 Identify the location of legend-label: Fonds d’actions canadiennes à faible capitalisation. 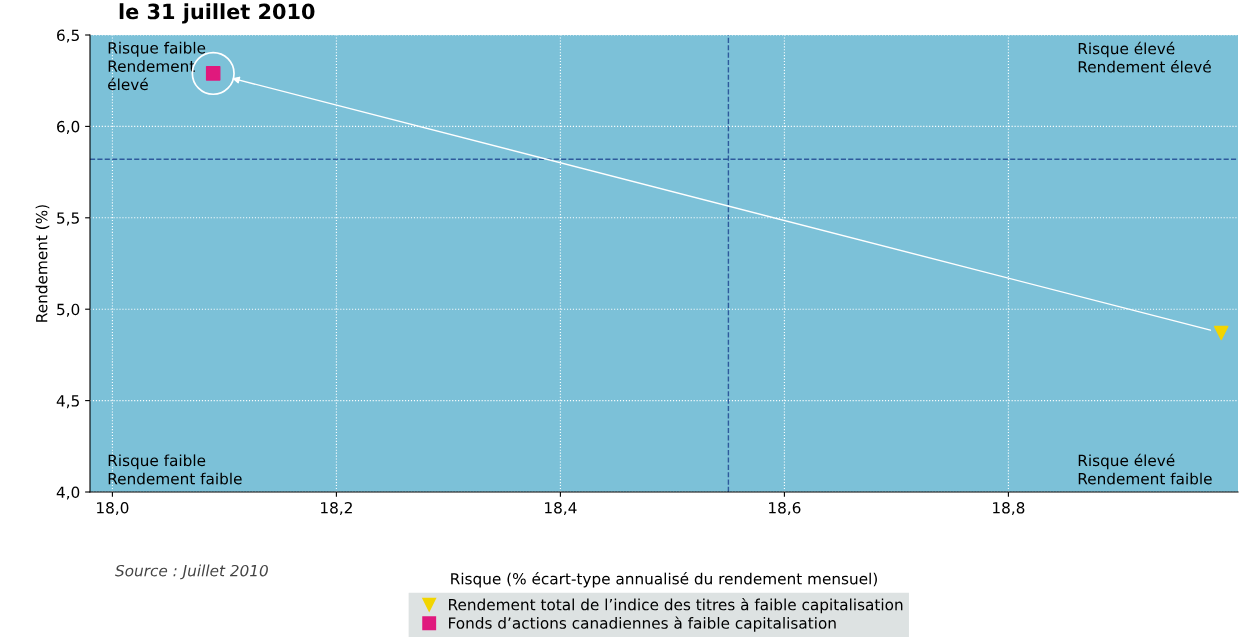
(642, 624).